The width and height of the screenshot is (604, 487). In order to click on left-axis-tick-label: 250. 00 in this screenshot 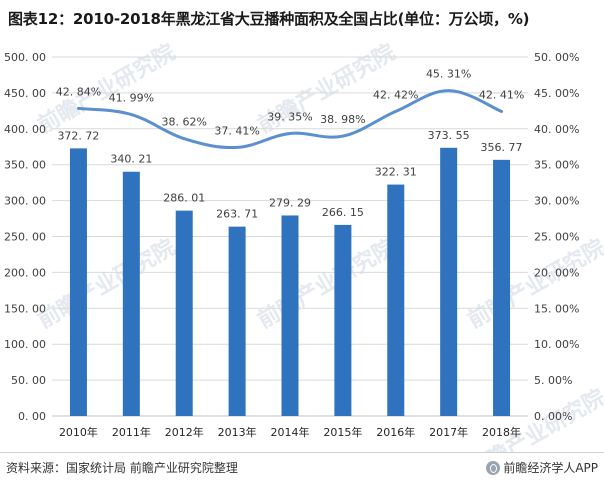, I will do `click(25, 237)`.